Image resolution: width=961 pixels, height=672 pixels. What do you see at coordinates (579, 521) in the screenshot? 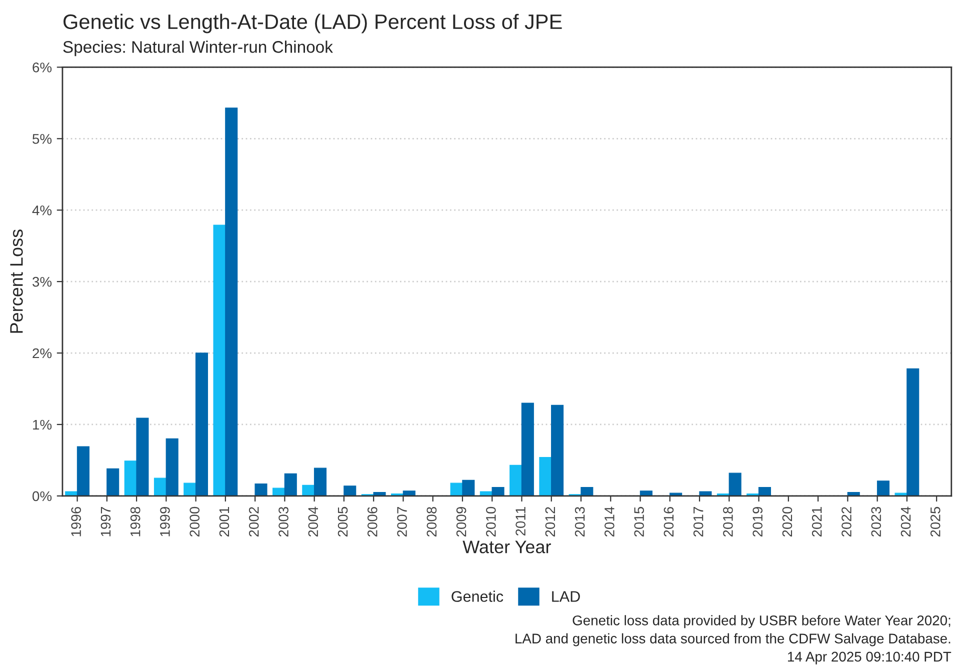
I see `x-tick-label: 2013` at bounding box center [579, 521].